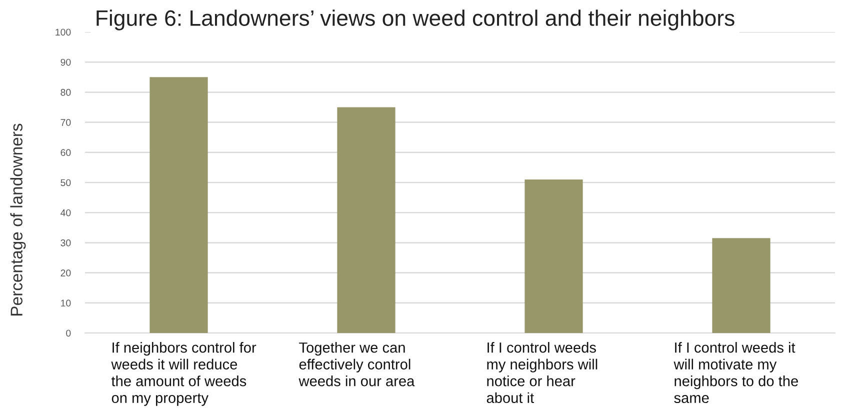 The image size is (854, 420). Describe the element at coordinates (66, 303) in the screenshot. I see `y-tick-label: 10` at that location.